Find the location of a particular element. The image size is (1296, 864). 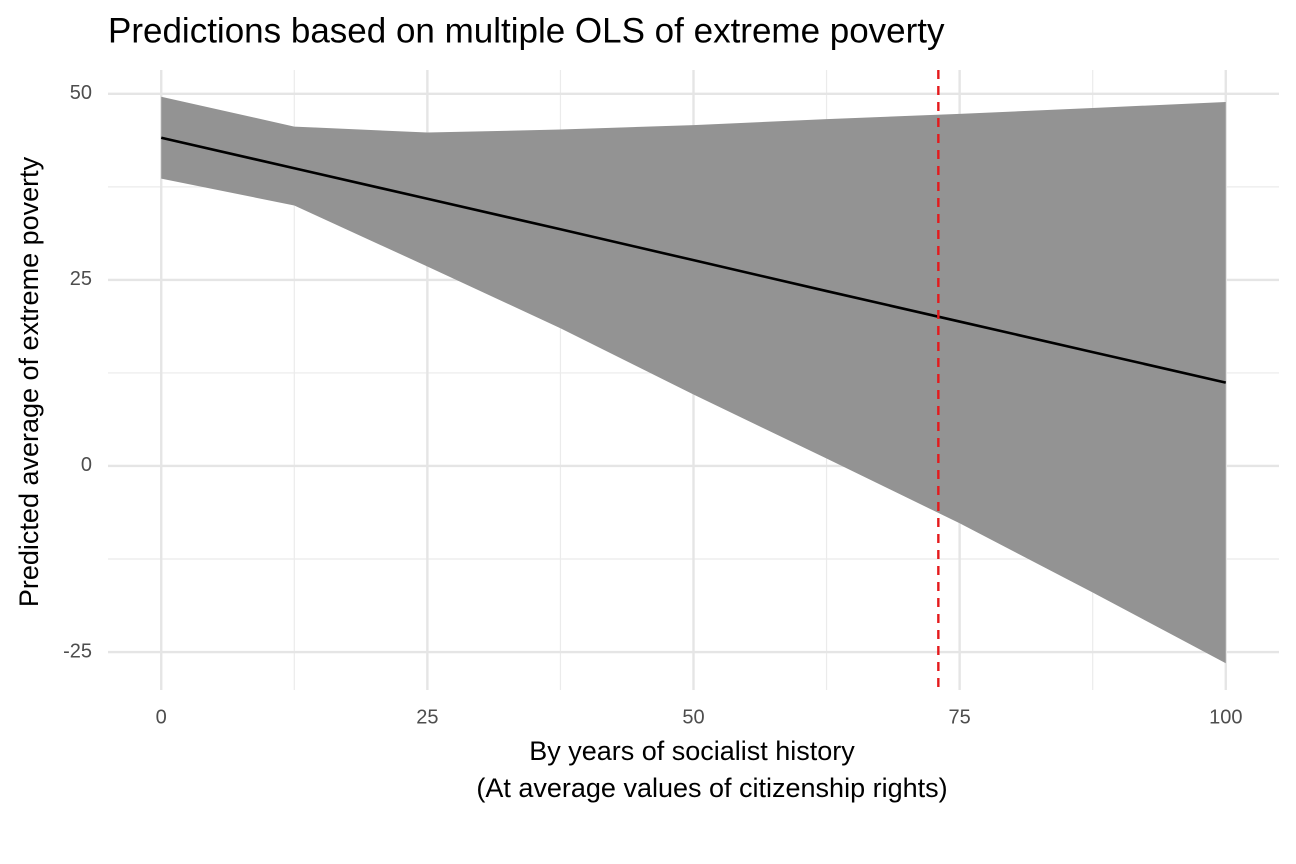

y-tick-label: 0 is located at coordinates (86, 465).